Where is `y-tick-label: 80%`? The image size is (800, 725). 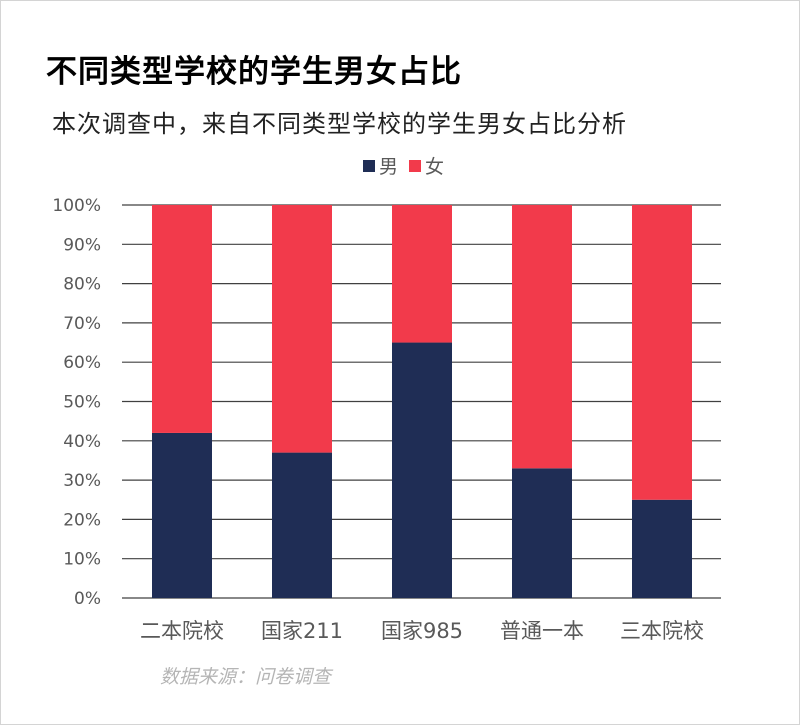 y-tick-label: 80% is located at coordinates (82, 285).